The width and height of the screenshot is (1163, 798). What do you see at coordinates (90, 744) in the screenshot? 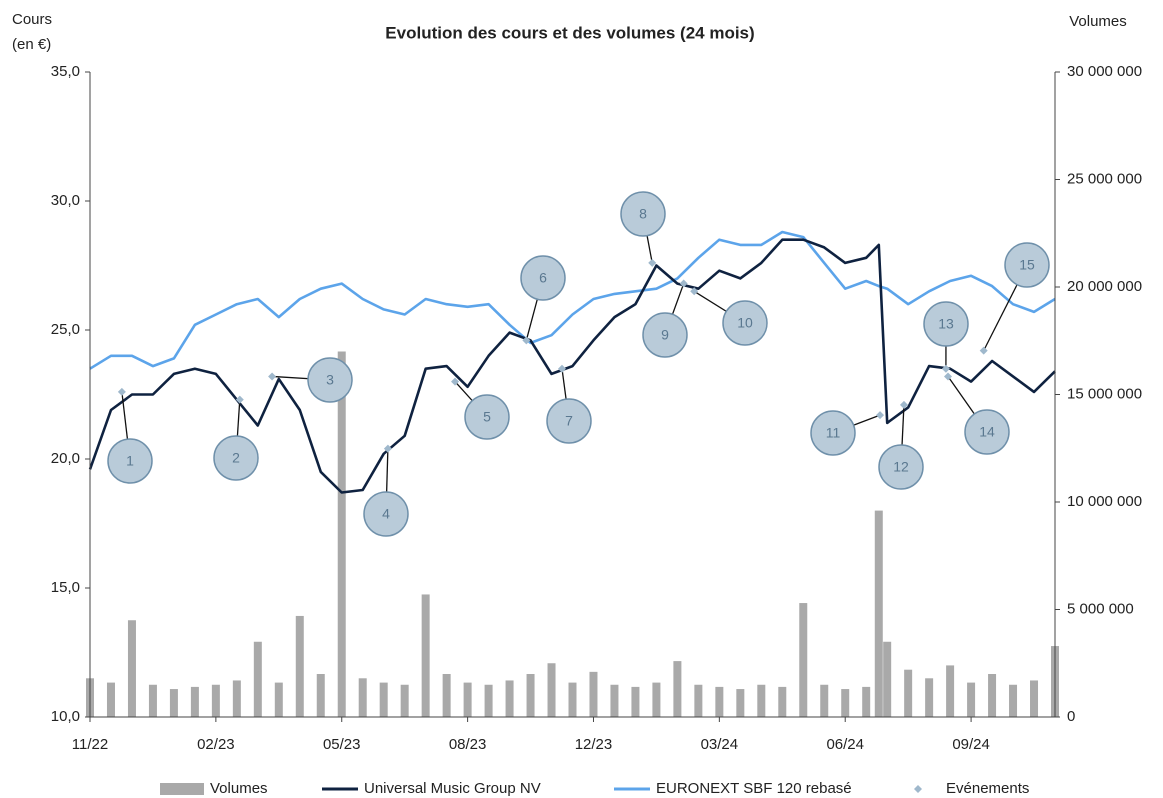
I see `x-tick-label: 11/22` at bounding box center [90, 744].